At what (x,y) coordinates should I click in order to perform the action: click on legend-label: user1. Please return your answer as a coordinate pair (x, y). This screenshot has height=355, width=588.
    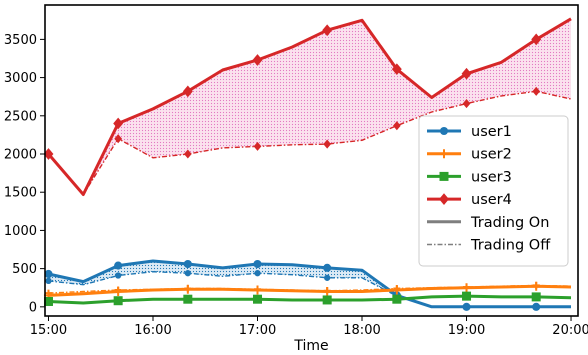
    Looking at the image, I should click on (491, 132).